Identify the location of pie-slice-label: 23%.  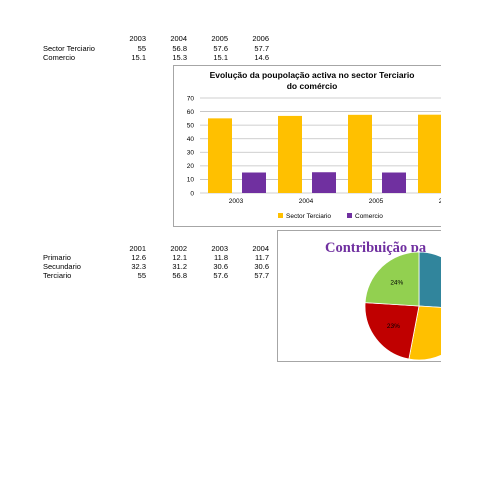
(393, 326).